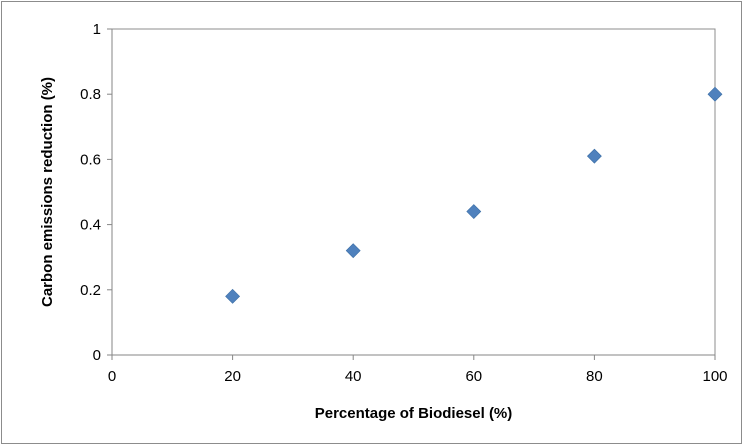 Image resolution: width=745 pixels, height=447 pixels. Describe the element at coordinates (418, 370) in the screenshot. I see `x-ticks: 0 20 40 60 80 100` at that location.